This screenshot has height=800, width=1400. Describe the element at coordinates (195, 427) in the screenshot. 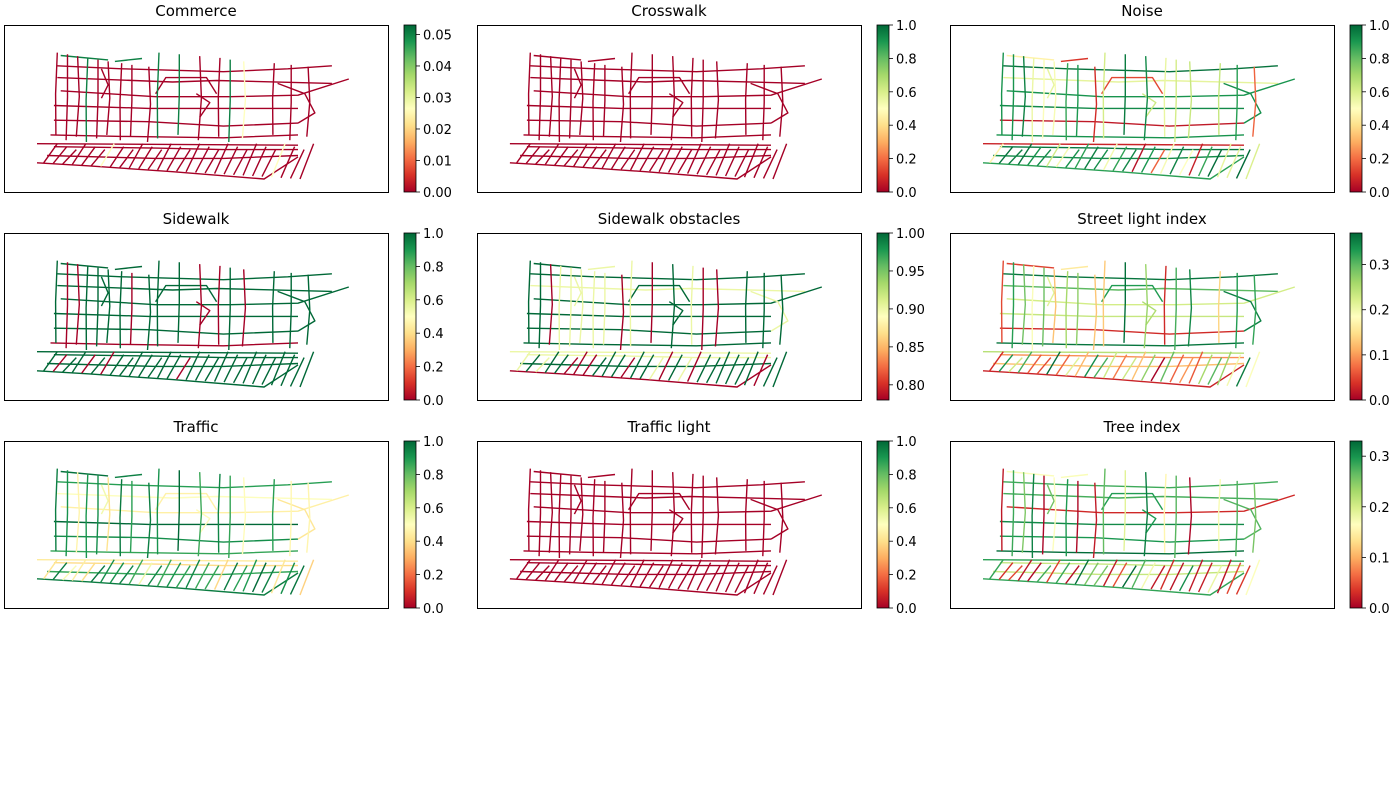

I see `panel-title: Traffic` at that location.